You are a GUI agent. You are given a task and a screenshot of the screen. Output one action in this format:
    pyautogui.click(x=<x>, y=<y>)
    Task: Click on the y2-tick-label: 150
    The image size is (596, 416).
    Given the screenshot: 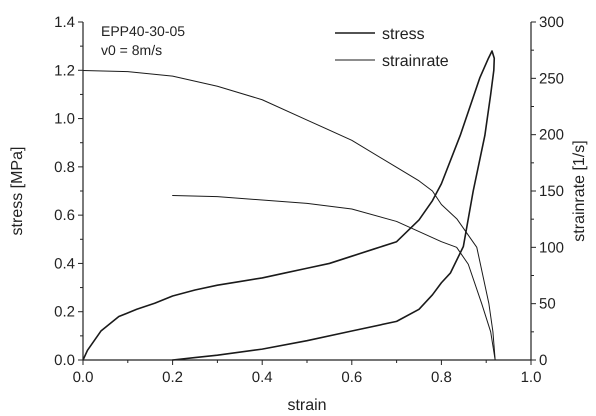 What is the action you would take?
    pyautogui.click(x=551, y=191)
    